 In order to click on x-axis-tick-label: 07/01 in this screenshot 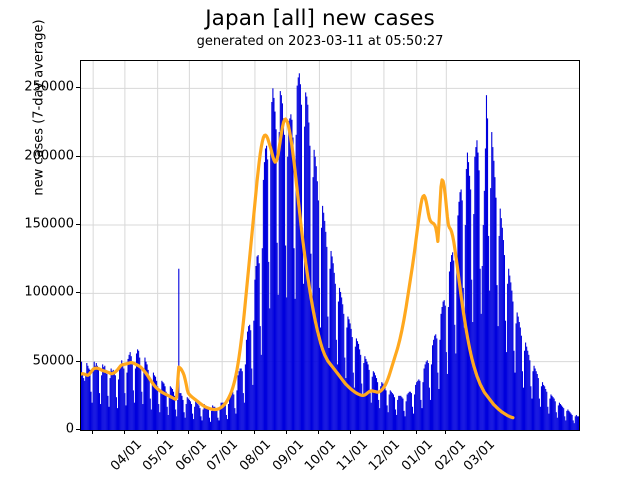, I will do `click(223, 456)`.